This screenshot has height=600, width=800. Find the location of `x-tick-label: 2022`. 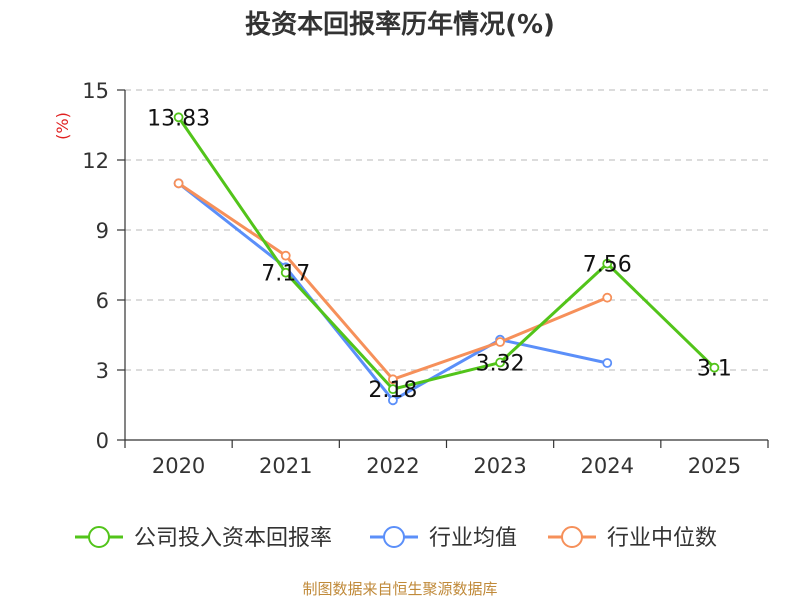

x-tick-label: 2022 is located at coordinates (392, 466).